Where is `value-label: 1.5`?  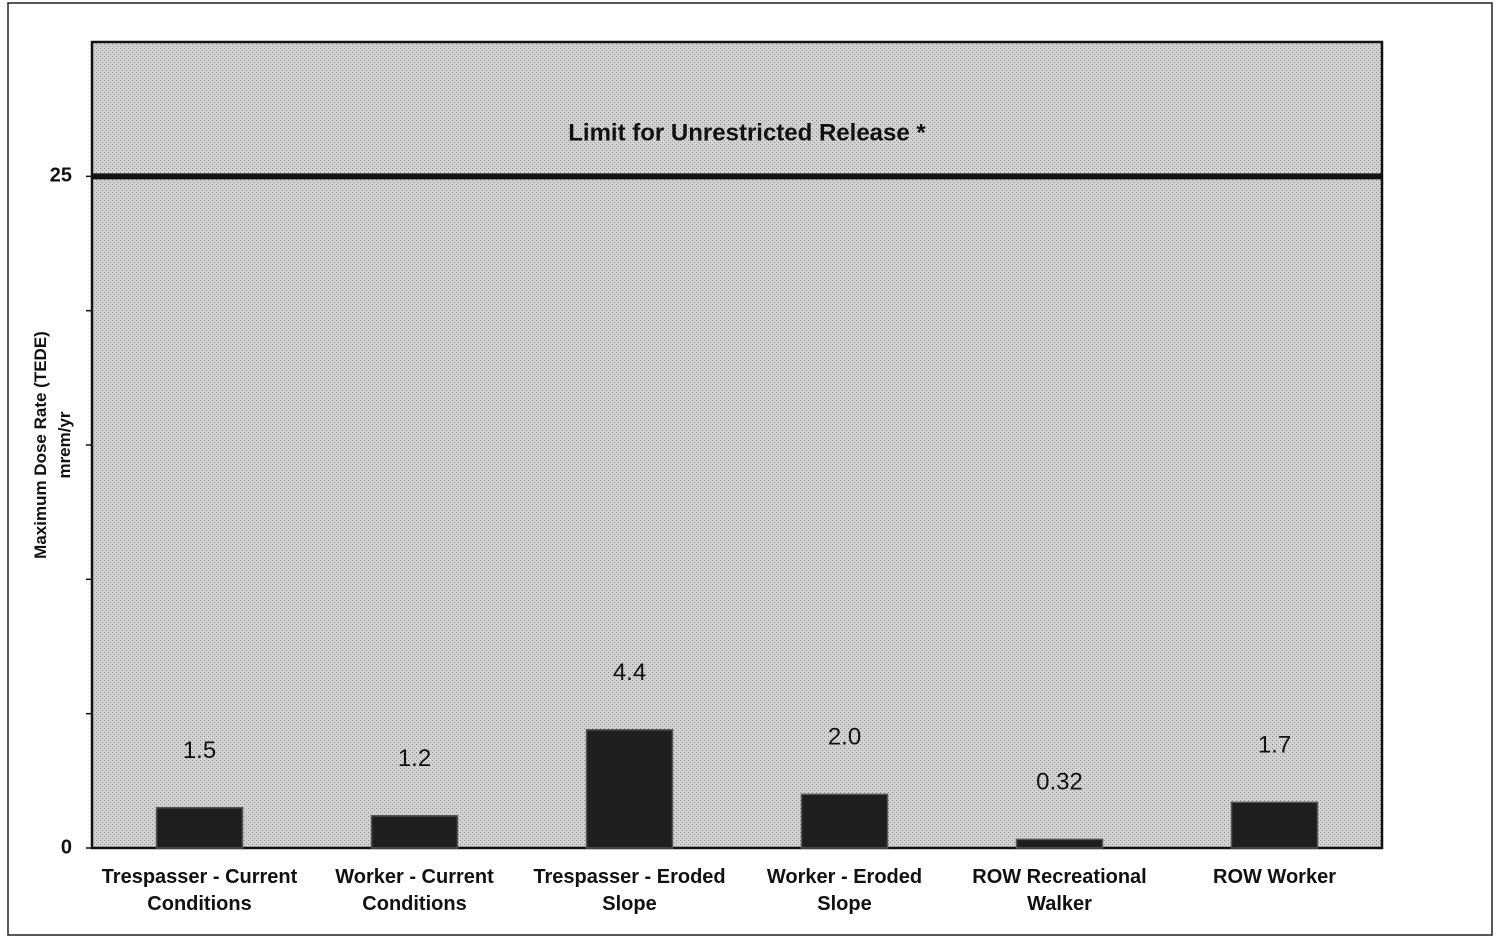
value-label: 1.5 is located at coordinates (199, 750).